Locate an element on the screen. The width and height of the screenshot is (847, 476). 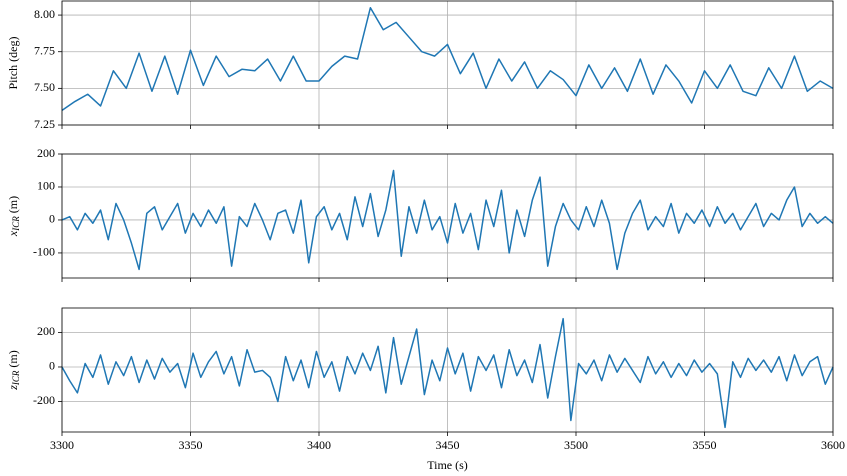
y-tick-label: 7.50 is located at coordinates (44, 87).